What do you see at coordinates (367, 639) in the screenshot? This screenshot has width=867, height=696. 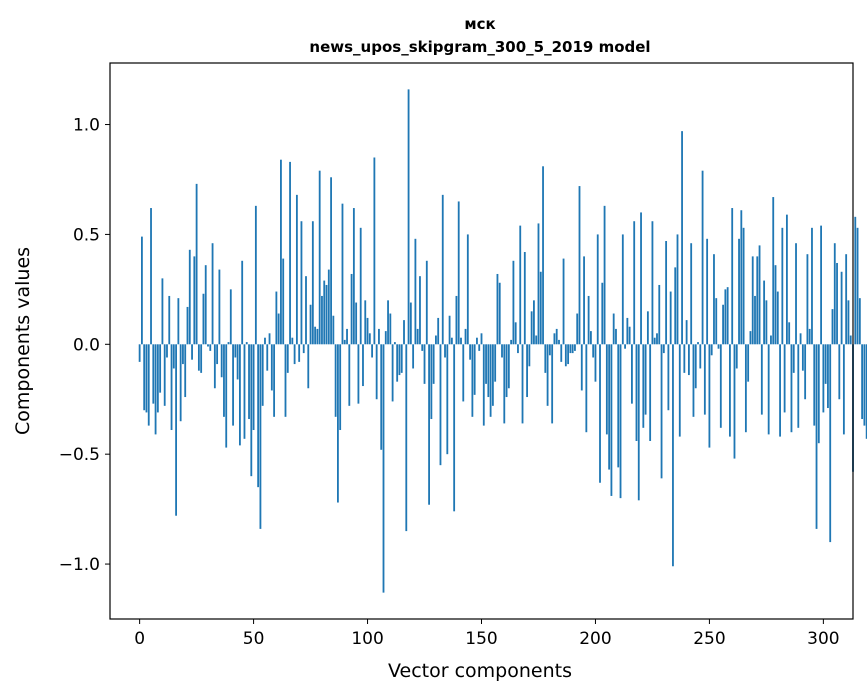 I see `x-tick-label: 100` at bounding box center [367, 639].